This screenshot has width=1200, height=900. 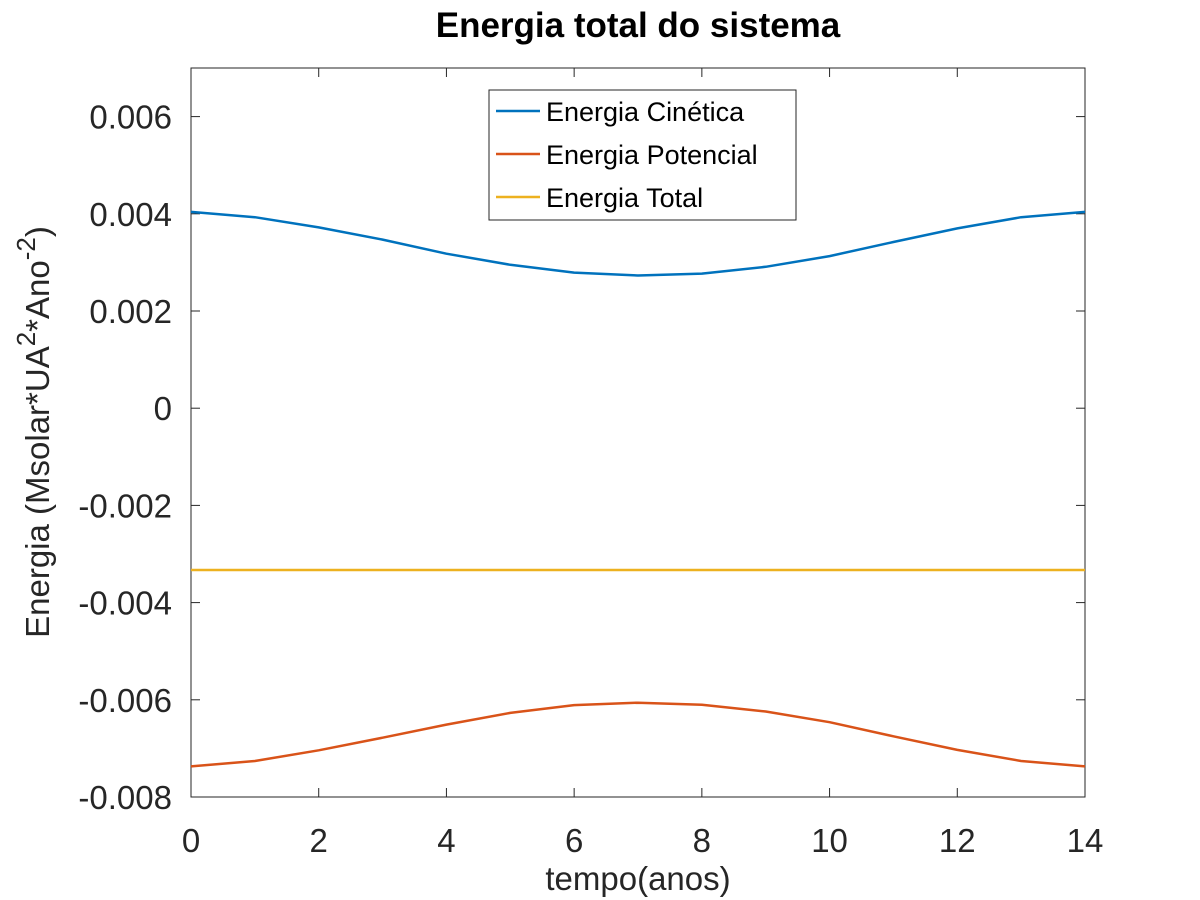 I want to click on legend-label: Energia Total, so click(x=624, y=198).